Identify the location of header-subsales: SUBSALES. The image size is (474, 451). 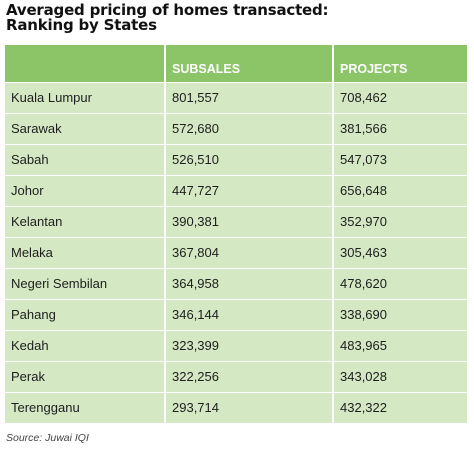
(248, 63).